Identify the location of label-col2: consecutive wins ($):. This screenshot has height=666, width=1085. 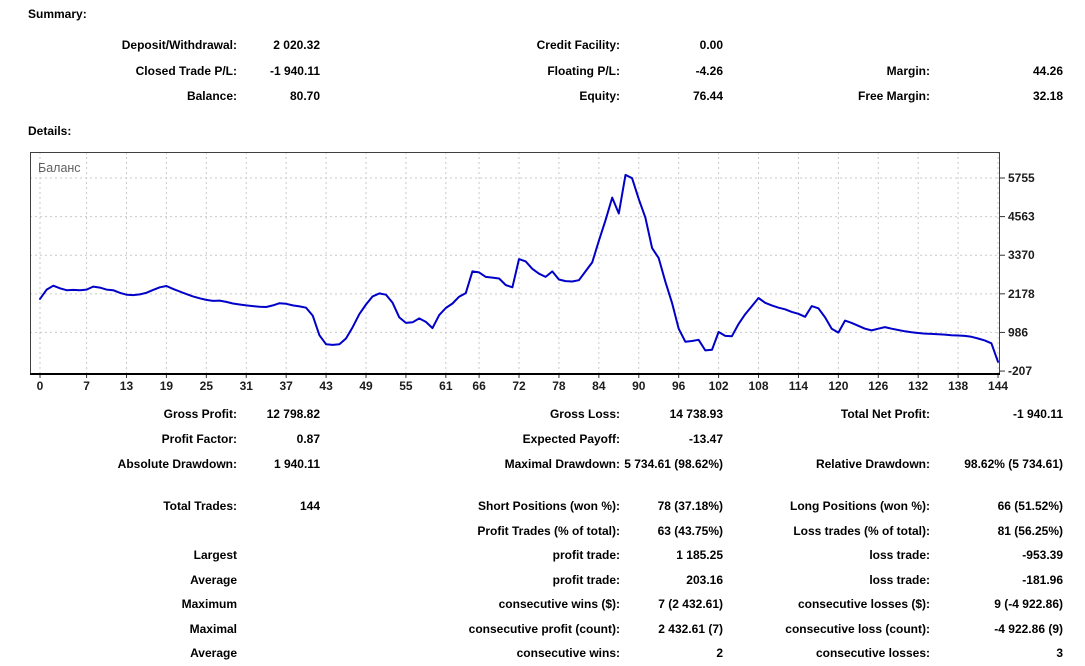
(559, 604).